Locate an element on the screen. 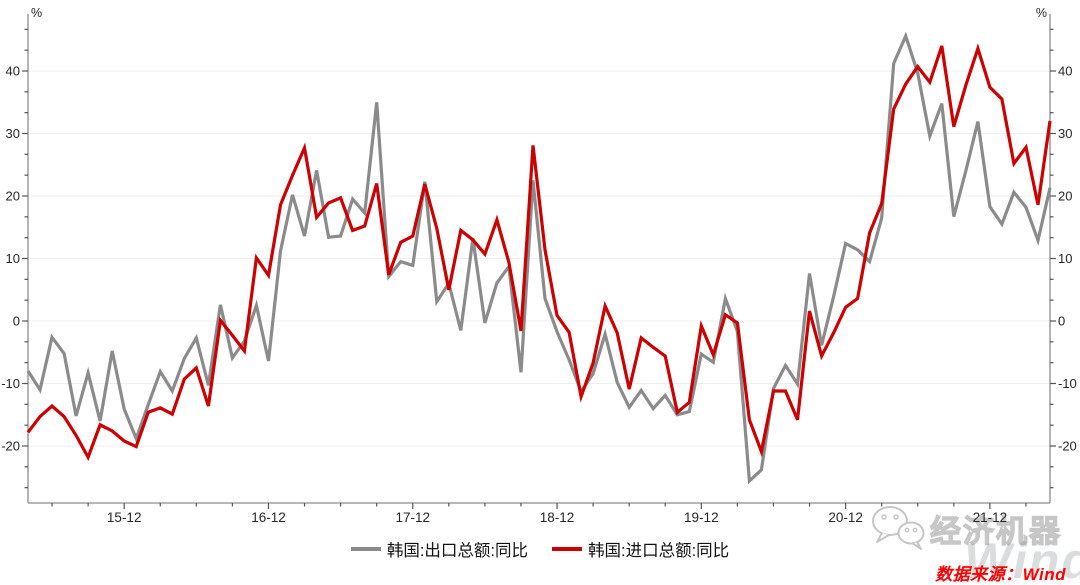  exports-line-swatch is located at coordinates (365, 549).